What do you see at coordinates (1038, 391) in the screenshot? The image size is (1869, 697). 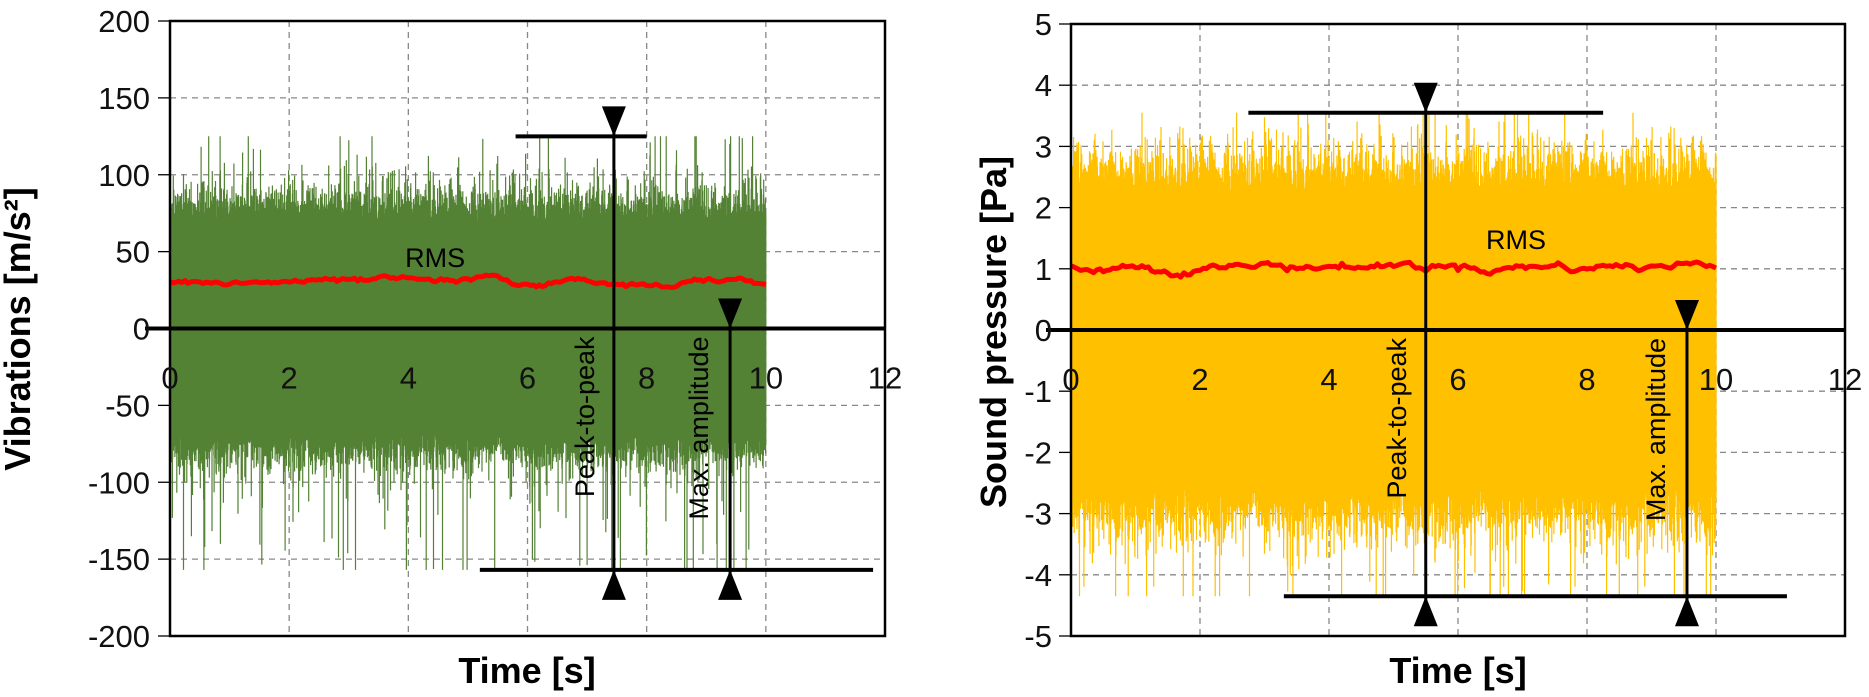 I see `y-tick-label: -1` at bounding box center [1038, 391].